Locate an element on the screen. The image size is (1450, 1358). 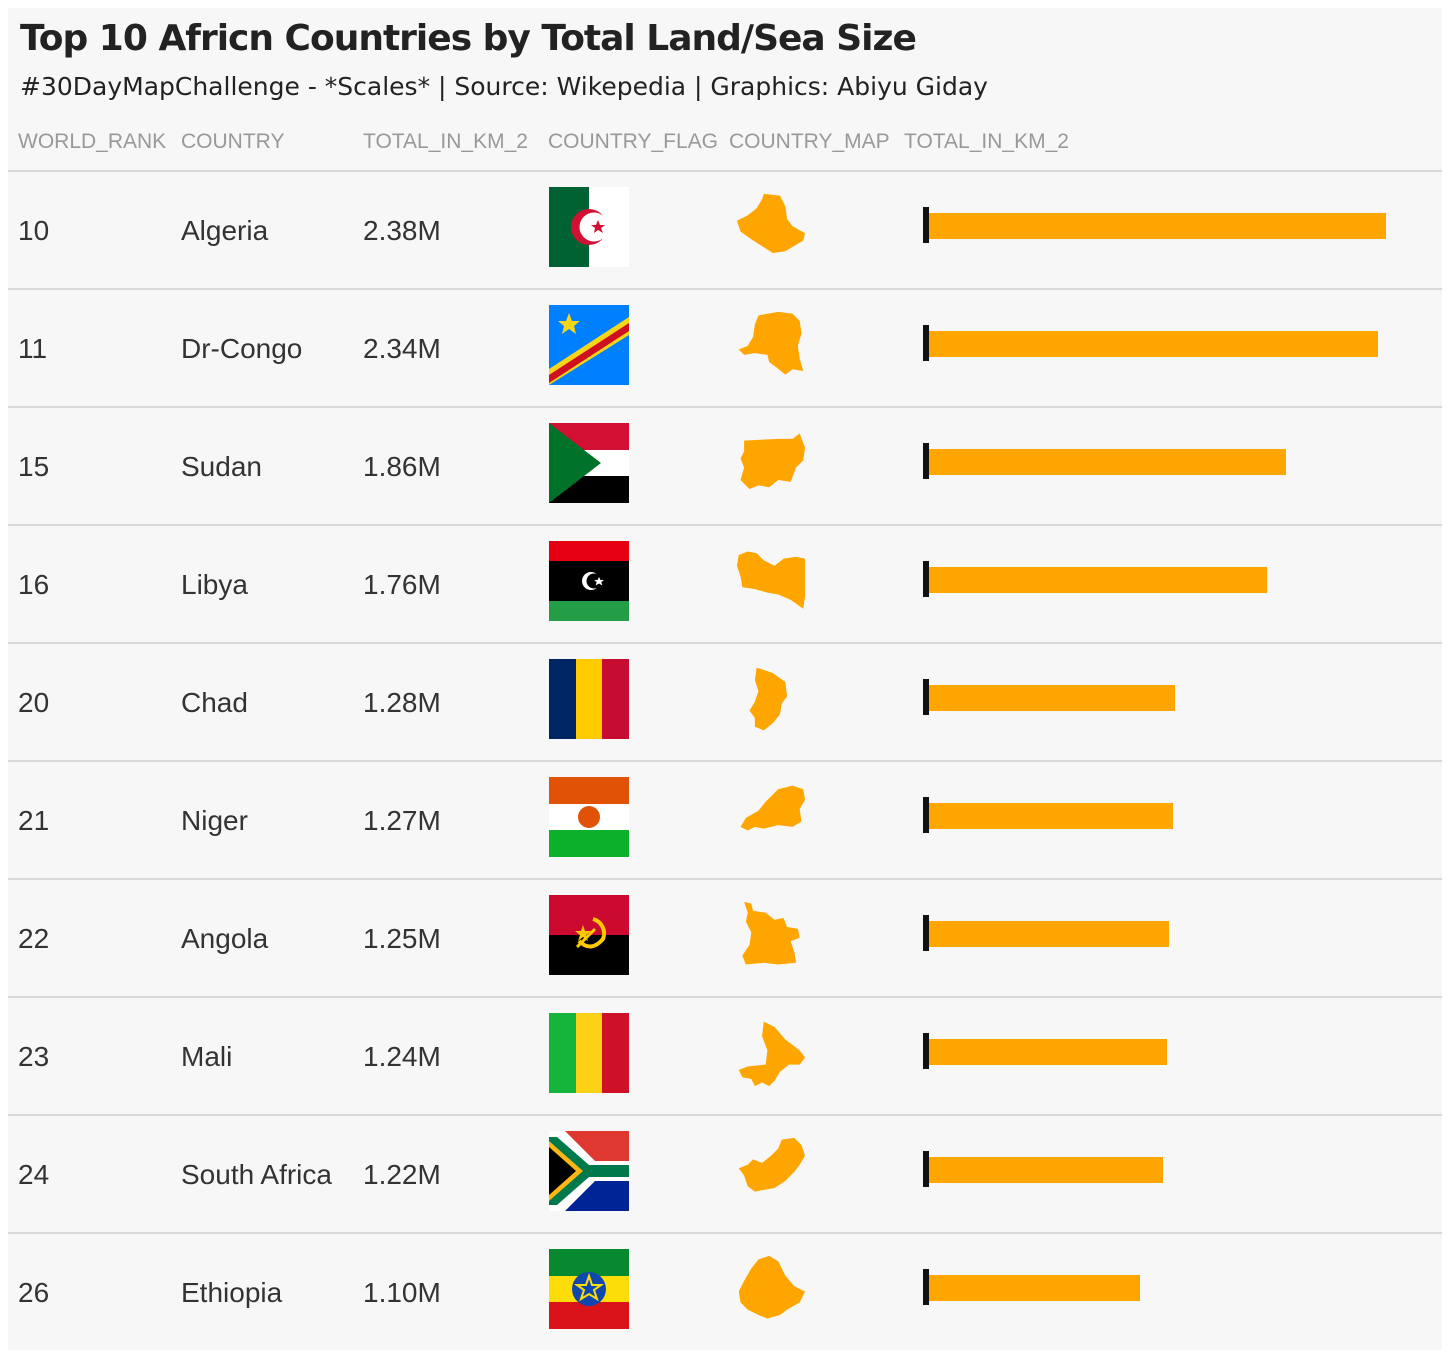
mali-flag is located at coordinates (589, 1053).